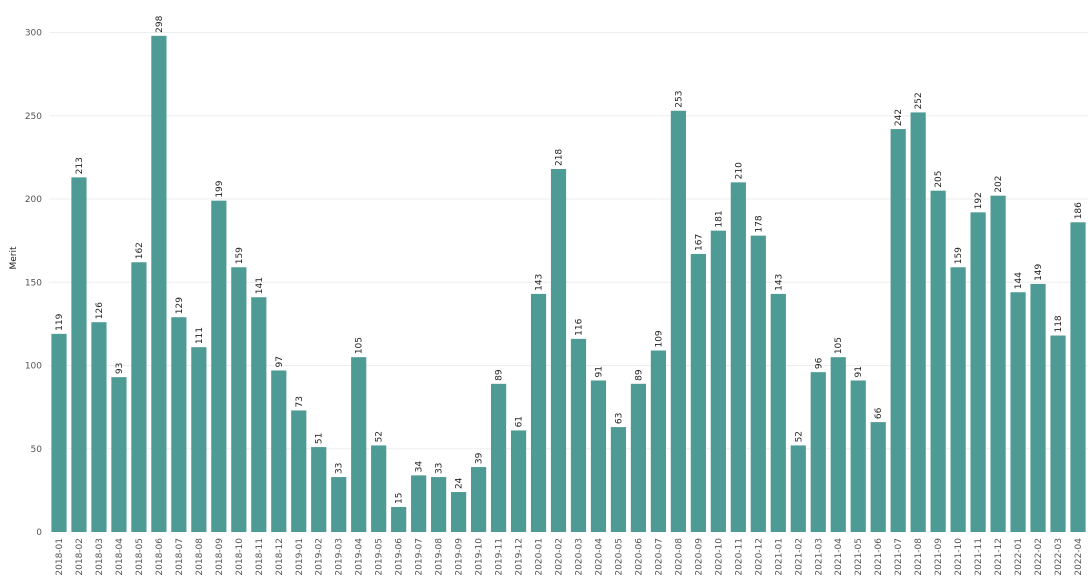 The image size is (1090, 577). What do you see at coordinates (560, 557) in the screenshot?
I see `x-tick-label: 2020-02` at bounding box center [560, 557].